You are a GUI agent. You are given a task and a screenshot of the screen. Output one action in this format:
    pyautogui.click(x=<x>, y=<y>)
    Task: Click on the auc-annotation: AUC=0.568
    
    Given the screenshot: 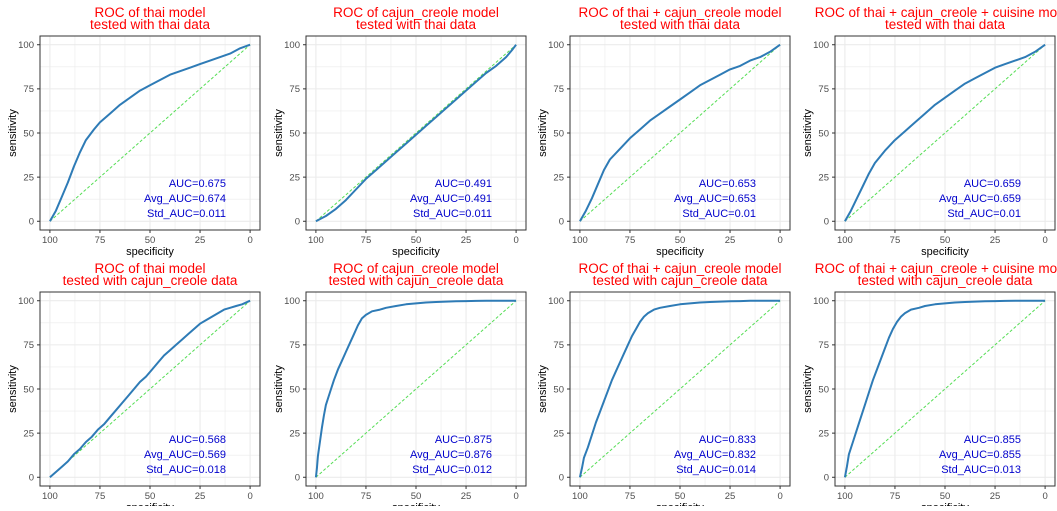 What is the action you would take?
    pyautogui.click(x=197, y=440)
    